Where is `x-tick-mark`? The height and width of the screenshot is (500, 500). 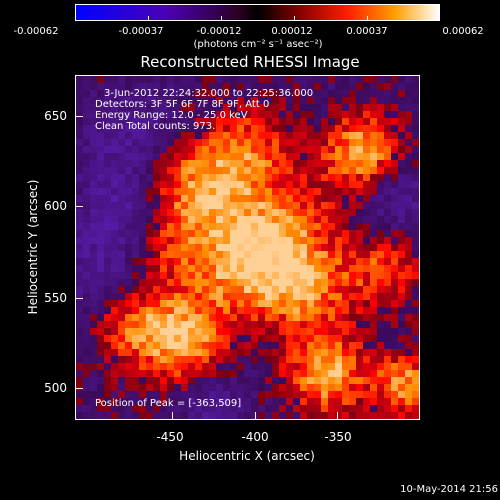
x-tick-mark is located at coordinates (172, 416).